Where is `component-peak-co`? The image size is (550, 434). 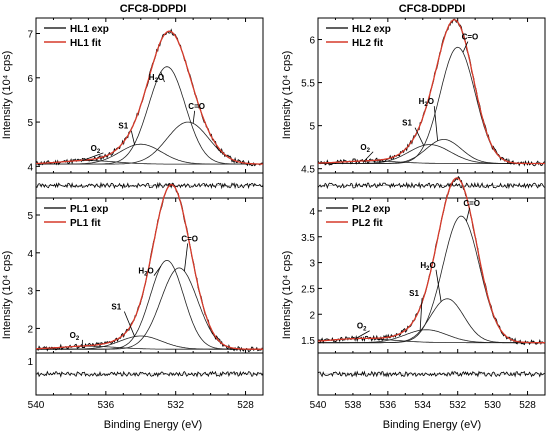 component-peak-co is located at coordinates (431, 279).